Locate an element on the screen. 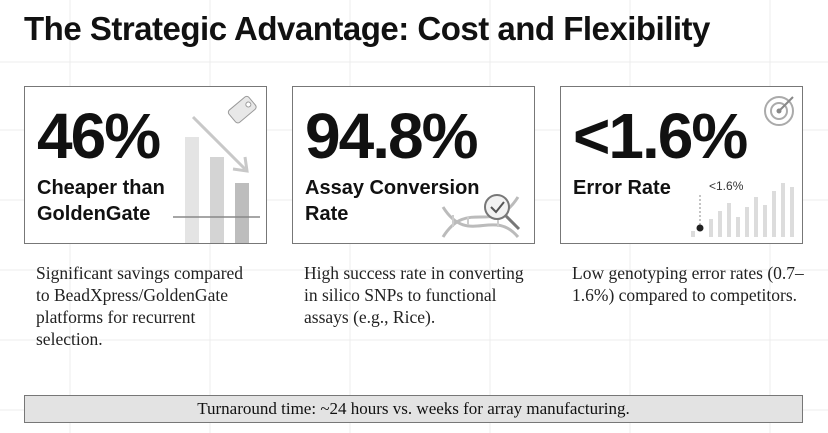  stat: 46% is located at coordinates (99, 136).